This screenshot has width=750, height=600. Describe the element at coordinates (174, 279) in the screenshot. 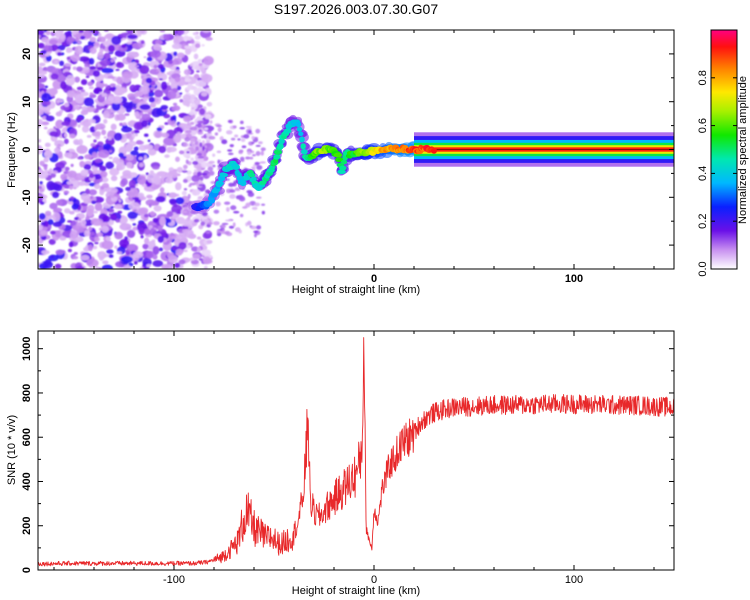

I see `x-tick-label: -100` at that location.